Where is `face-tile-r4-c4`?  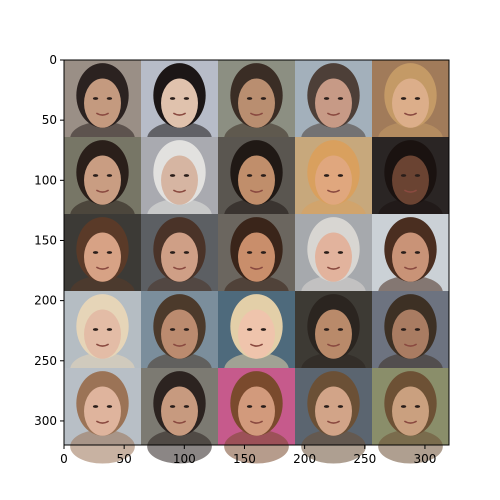
face-tile-r4-c4 is located at coordinates (411, 416).